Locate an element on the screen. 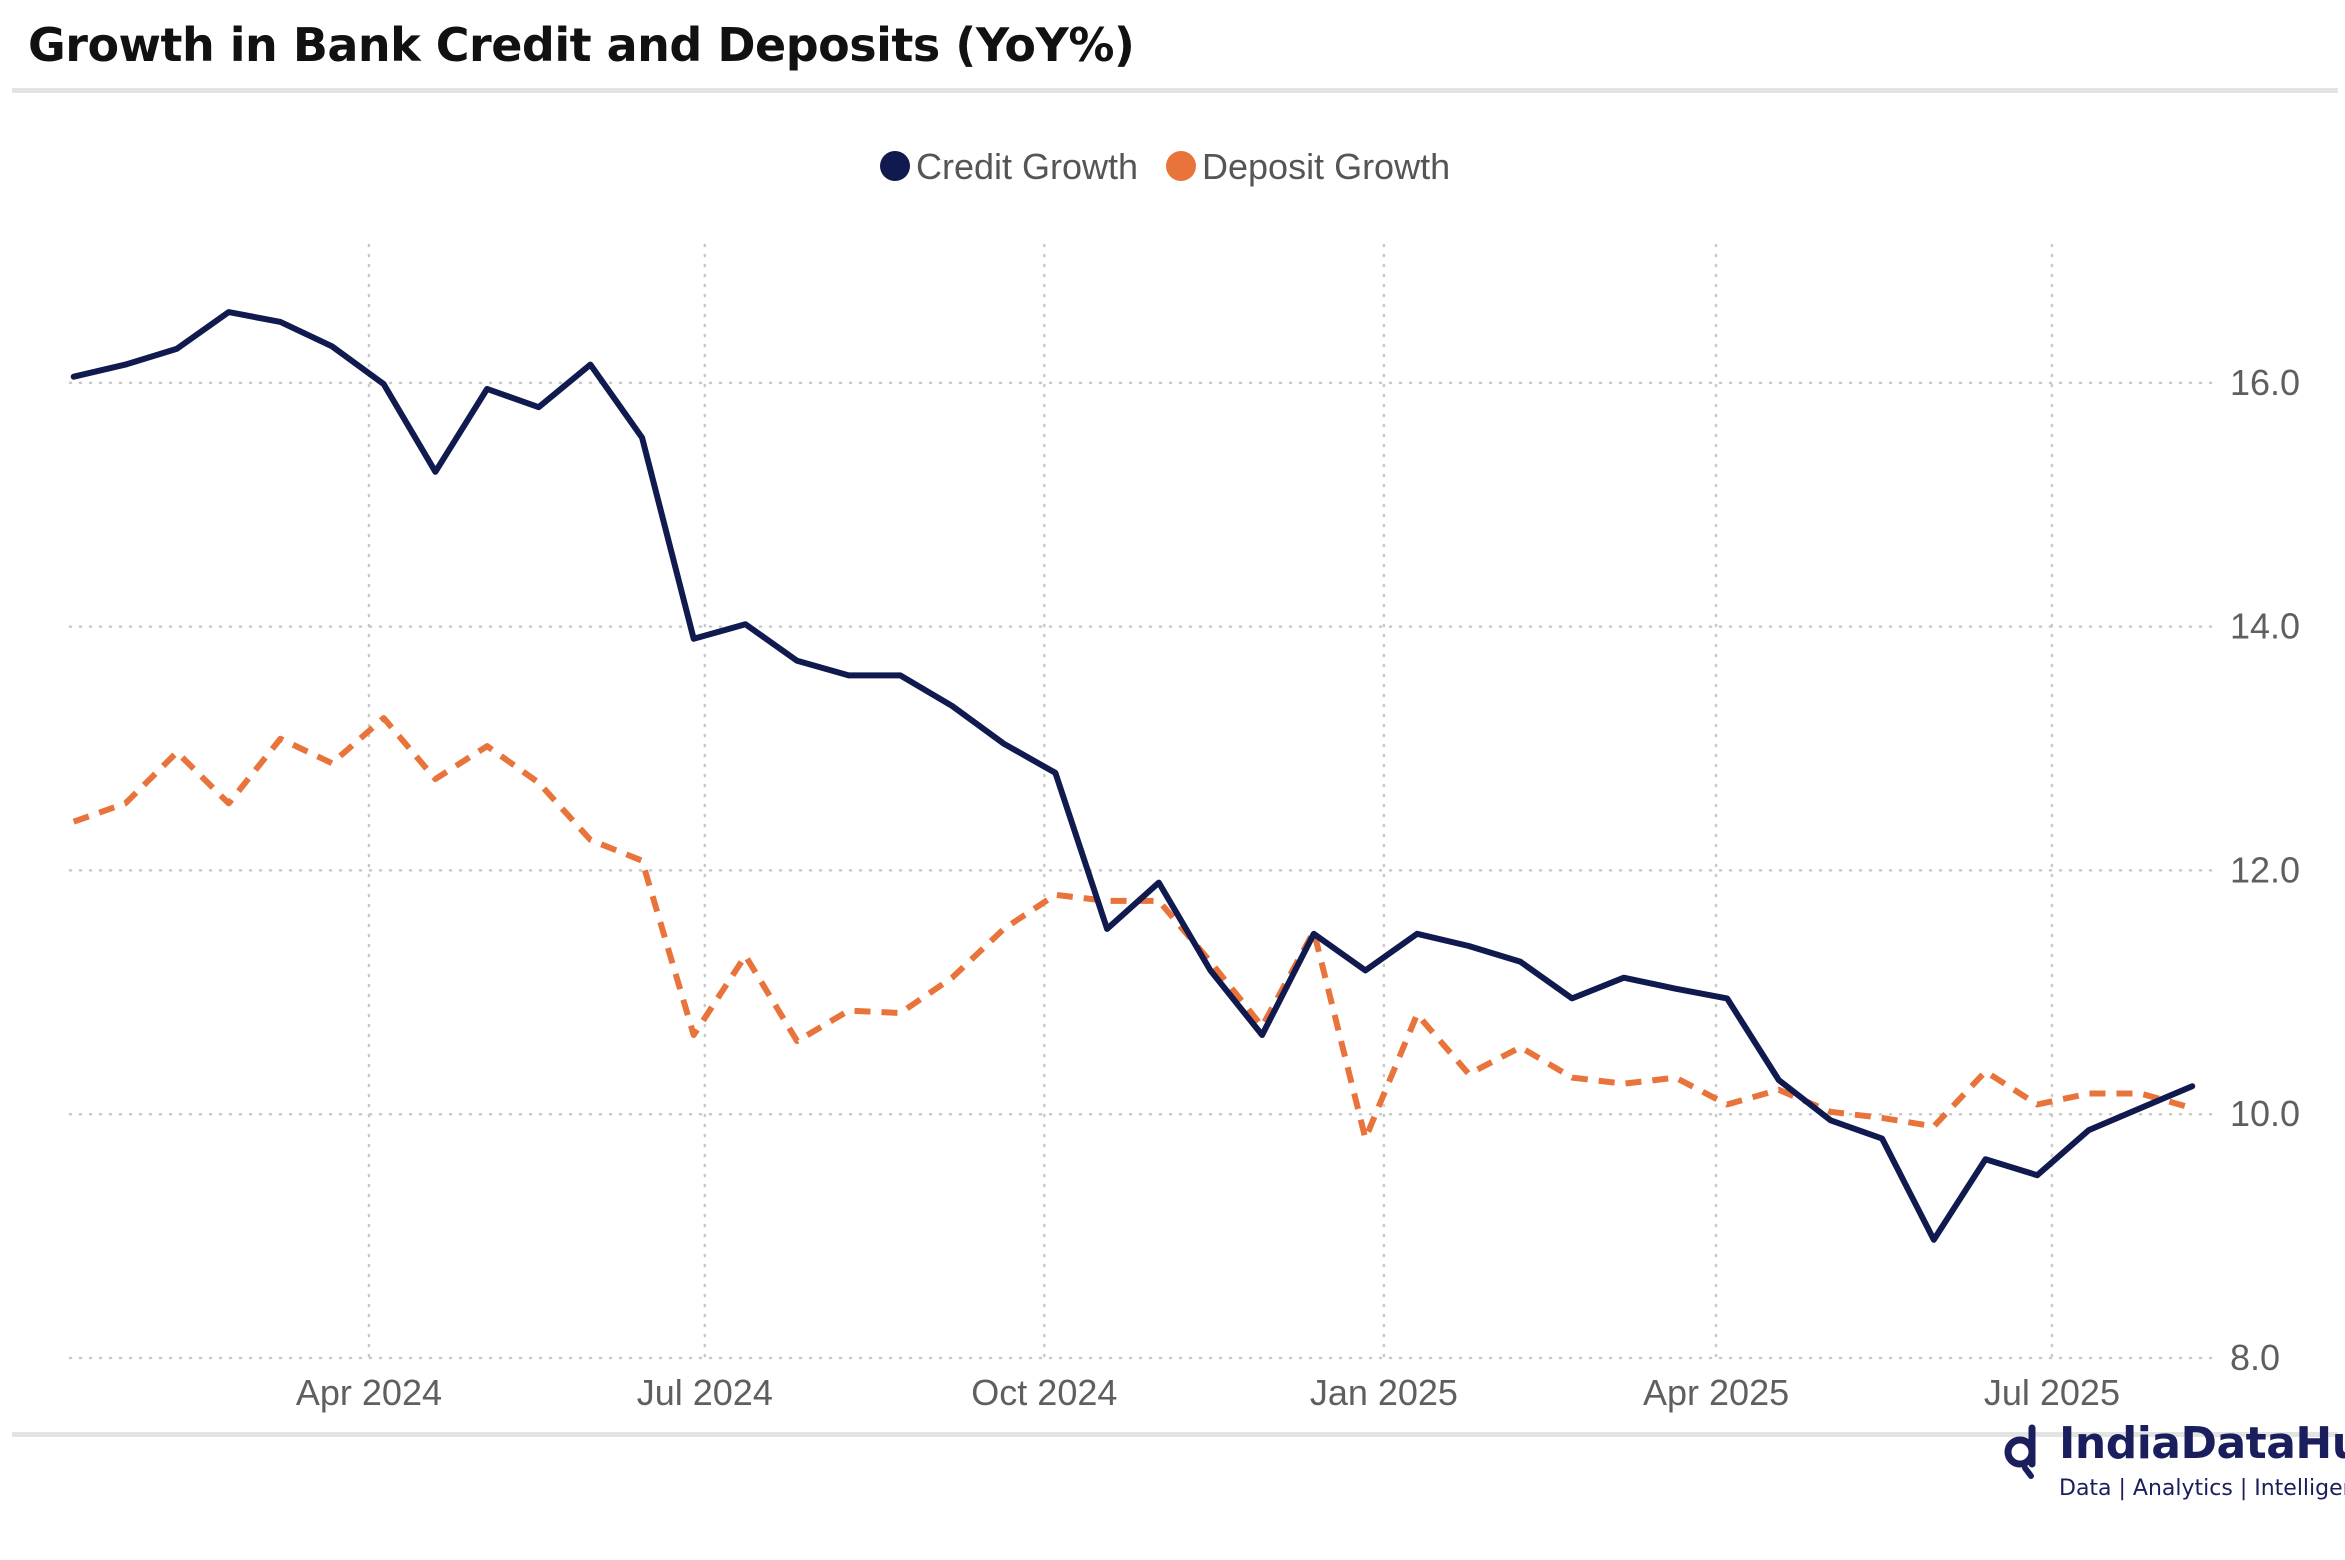  x-tick-label: Apr 2025 is located at coordinates (1716, 1392).